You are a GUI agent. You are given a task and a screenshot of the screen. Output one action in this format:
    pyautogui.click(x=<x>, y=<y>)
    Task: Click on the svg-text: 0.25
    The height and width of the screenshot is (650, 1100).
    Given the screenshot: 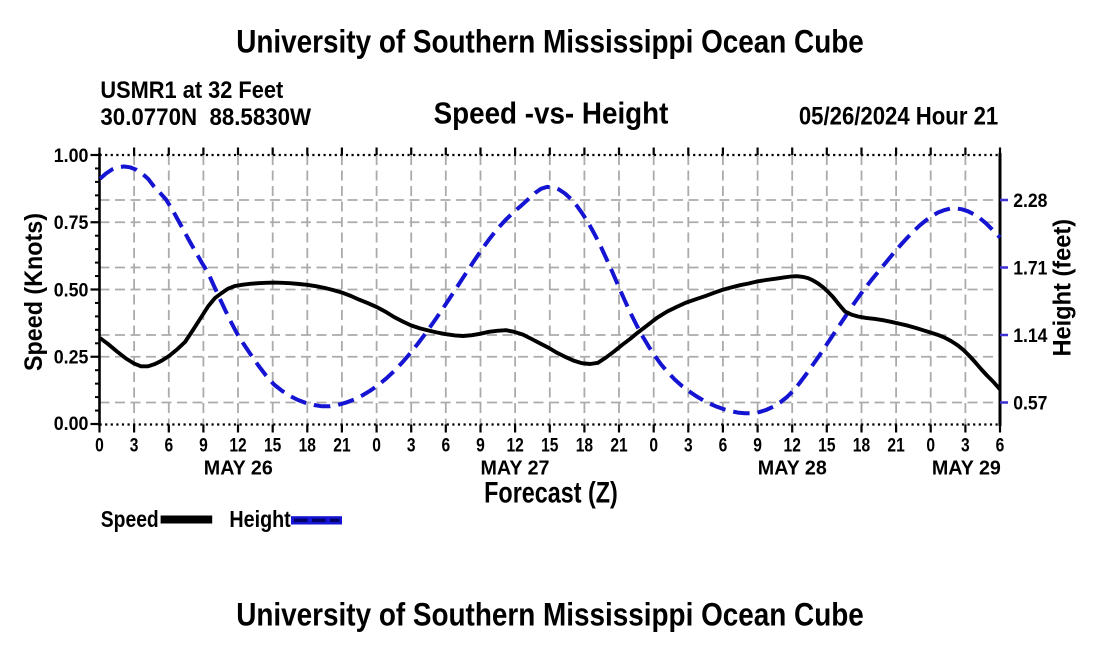 What is the action you would take?
    pyautogui.click(x=71, y=357)
    